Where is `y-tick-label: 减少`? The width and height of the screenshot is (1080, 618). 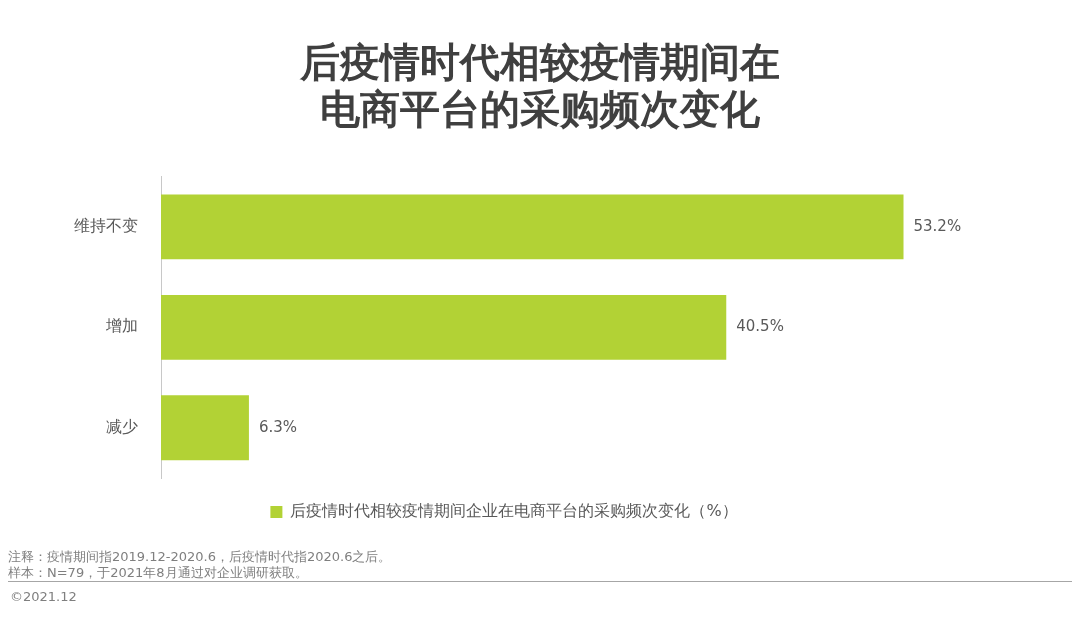 y-tick-label: 减少 is located at coordinates (122, 426).